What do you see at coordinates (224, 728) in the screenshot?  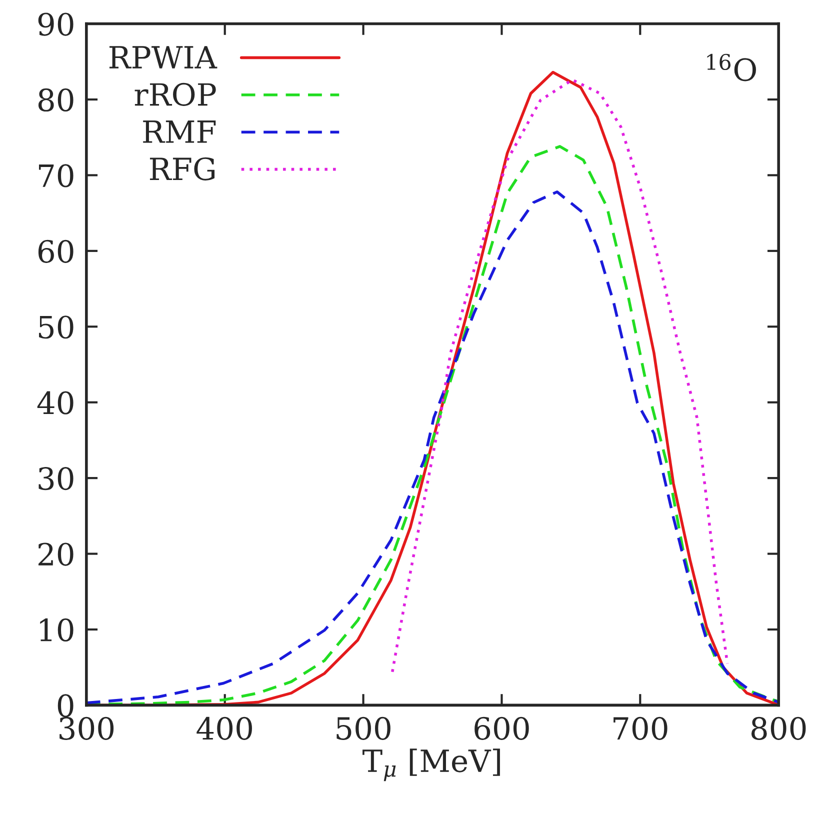 I see `x-tick-label: 400` at bounding box center [224, 728].